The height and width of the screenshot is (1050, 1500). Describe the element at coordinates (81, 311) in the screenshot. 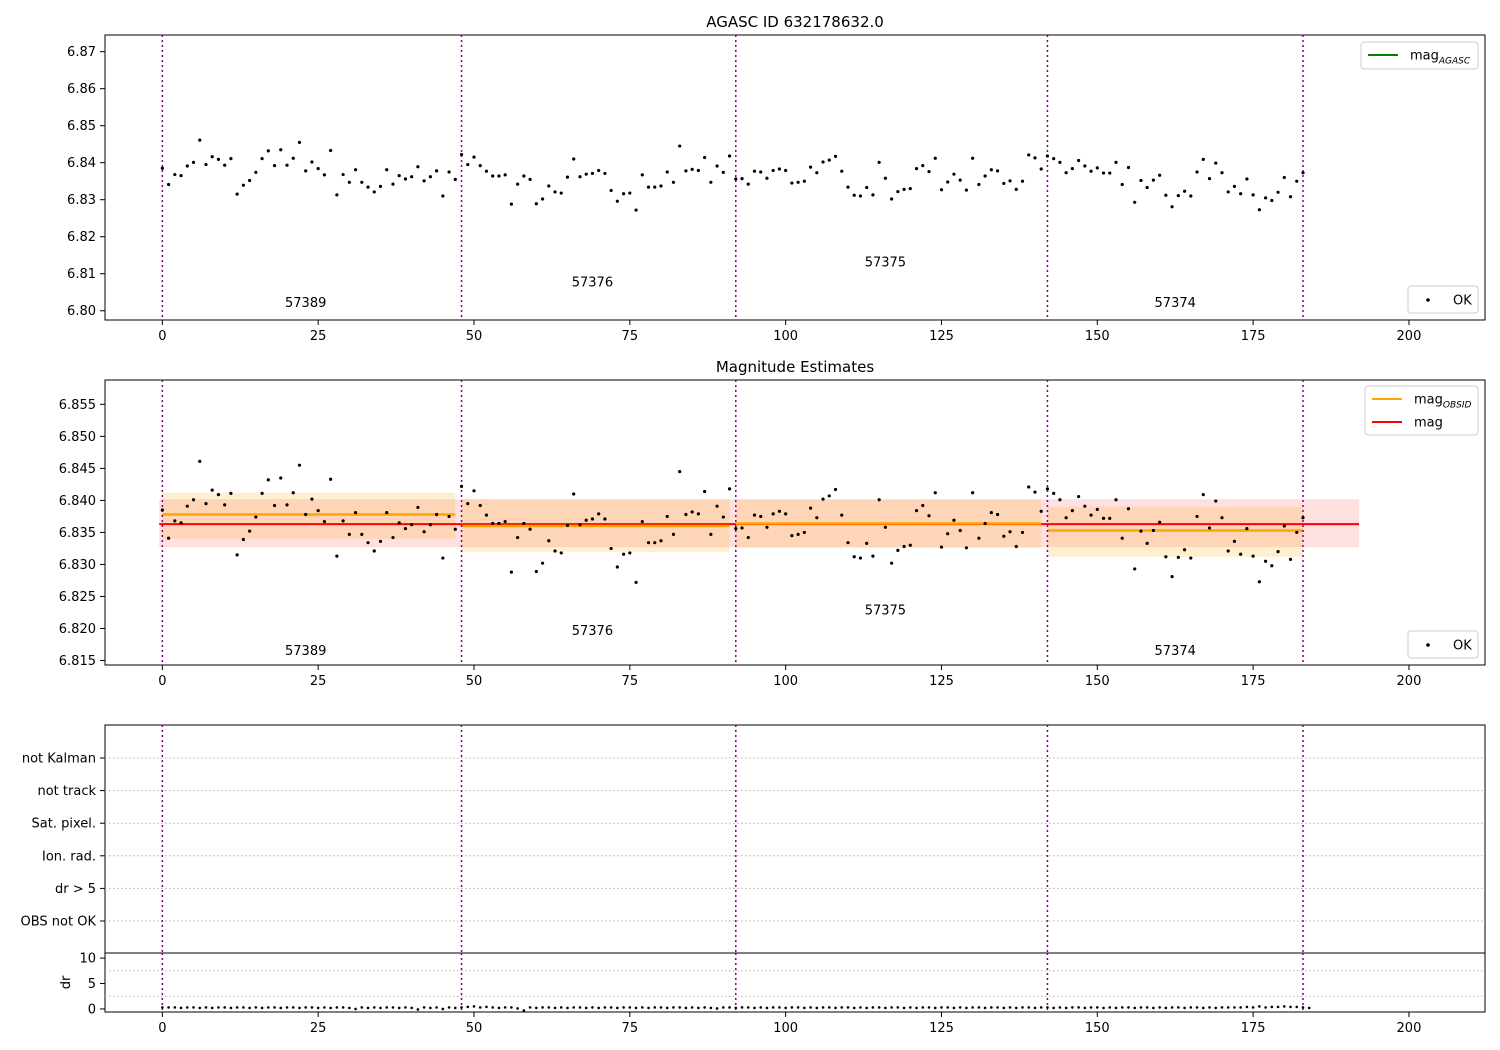

I see `agasc-ytick-label: 6.80` at that location.